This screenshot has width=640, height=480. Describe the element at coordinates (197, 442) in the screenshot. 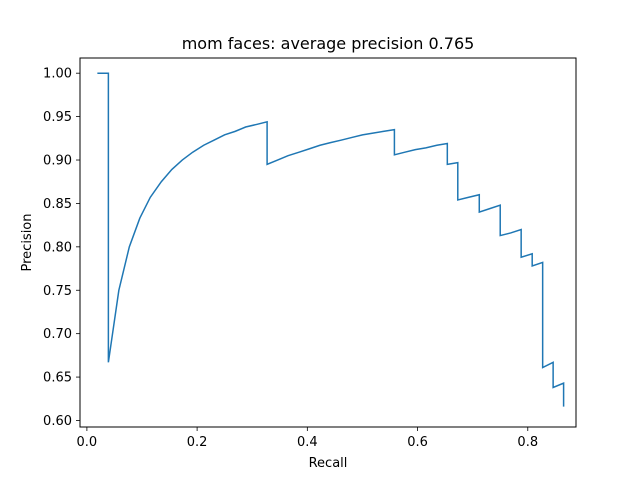

I see `x-tick-label: 0.2` at that location.